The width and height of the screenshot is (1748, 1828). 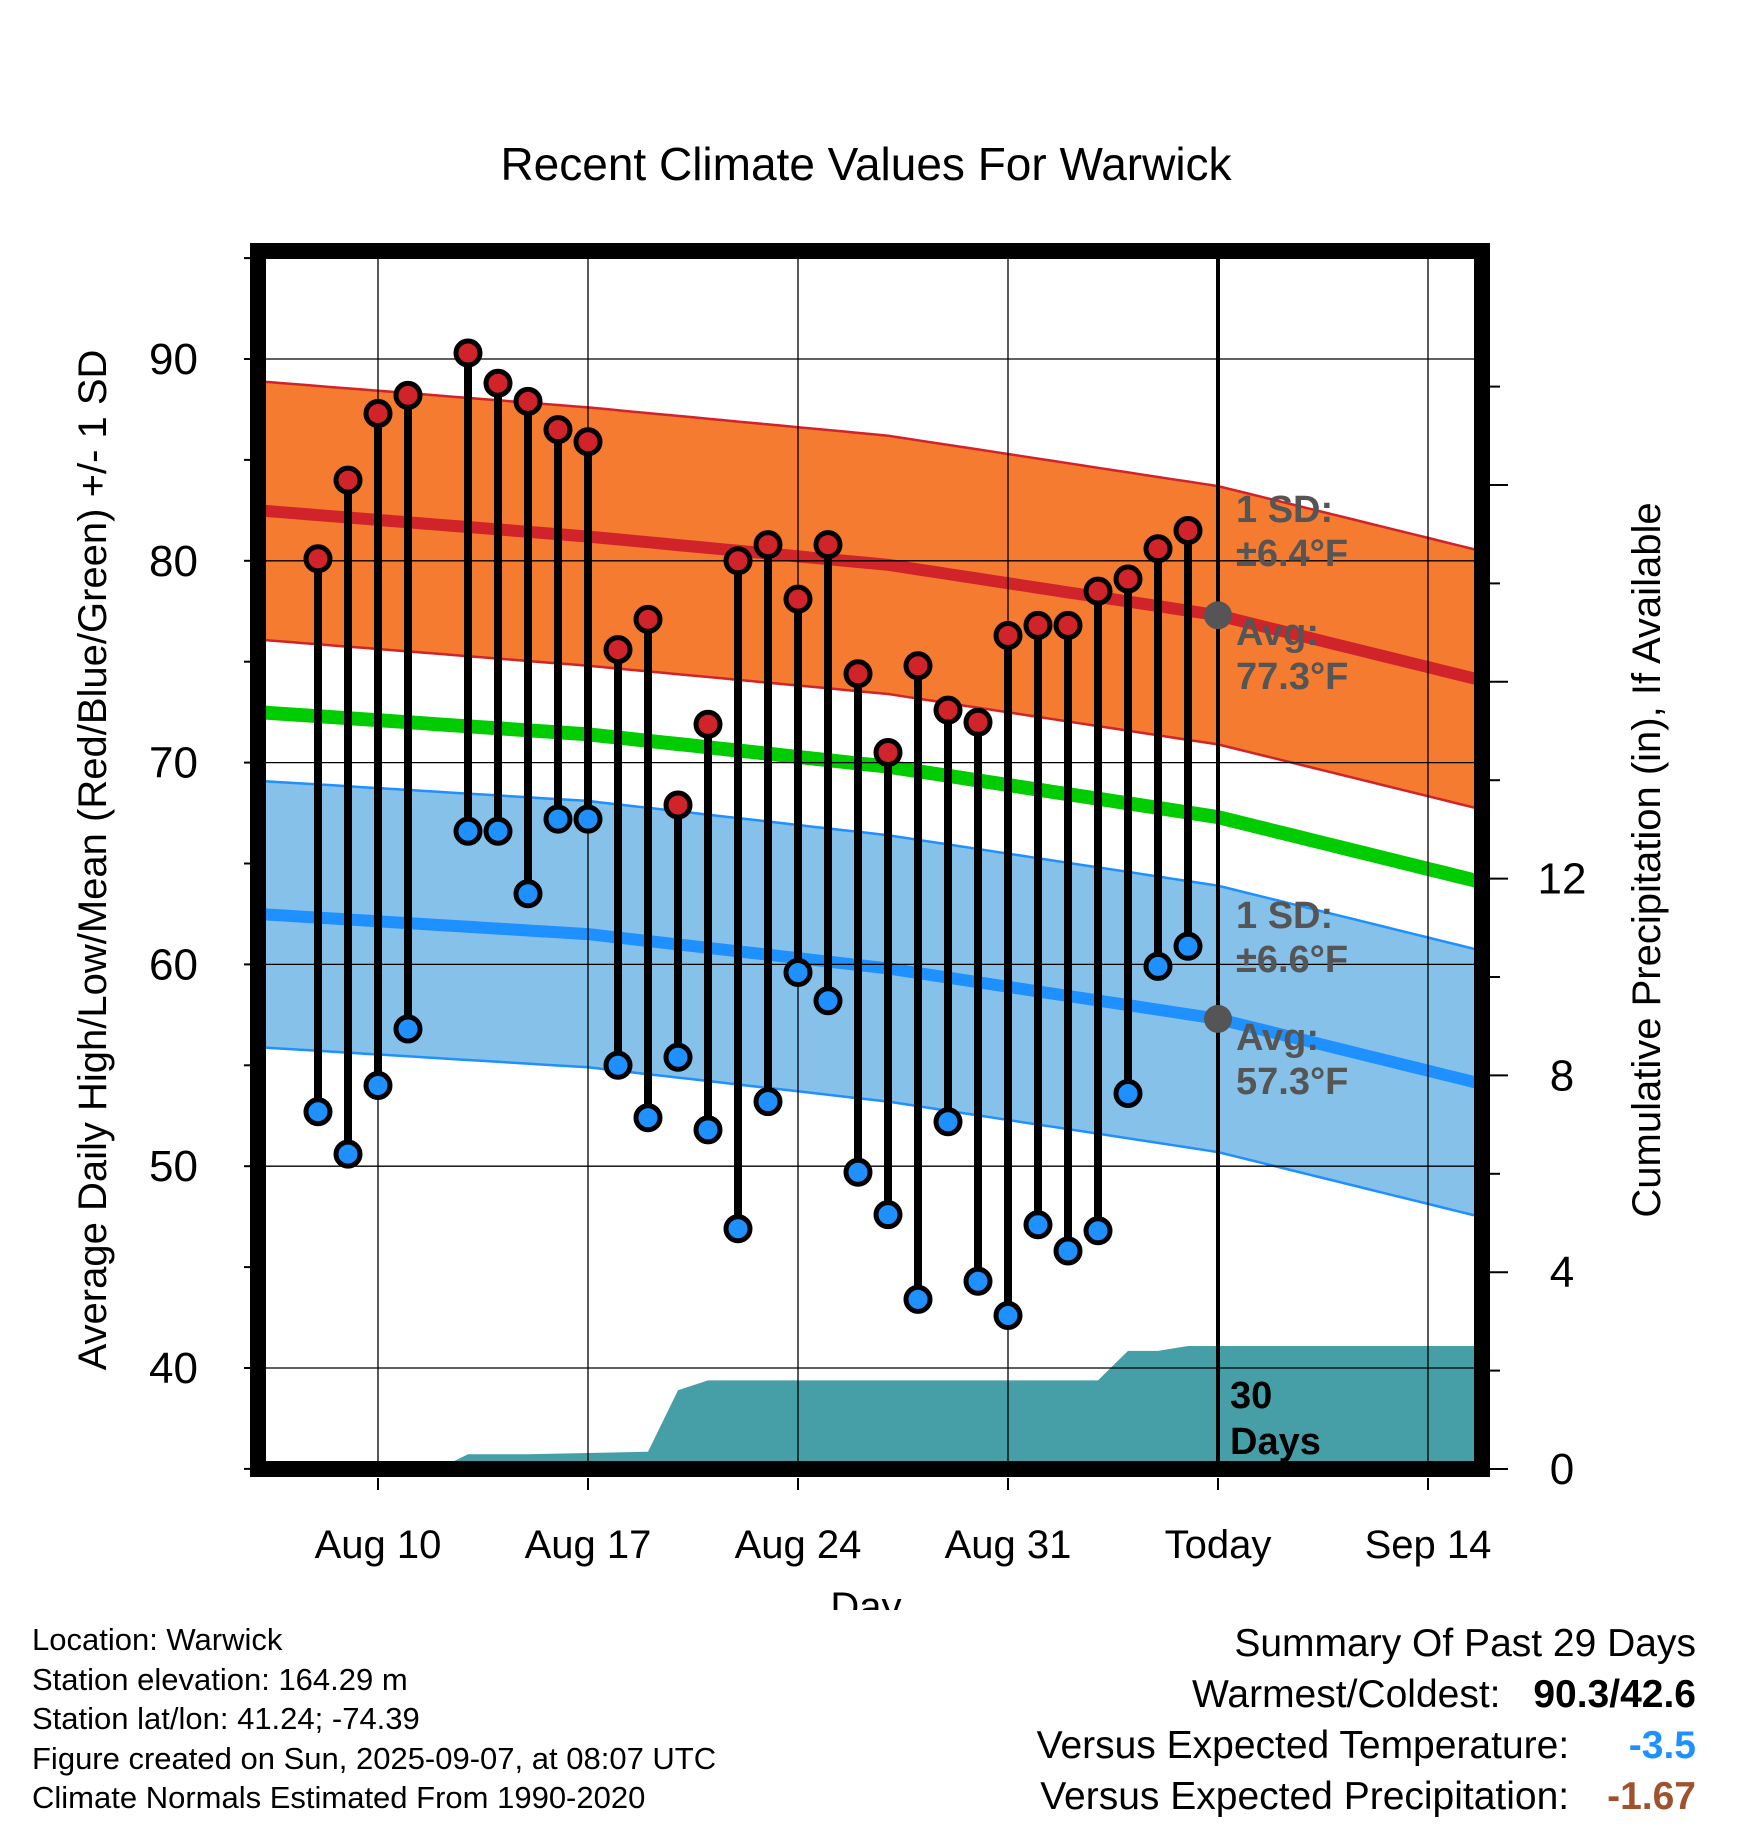 What do you see at coordinates (873, 466) in the screenshot?
I see `high-upper-edge` at bounding box center [873, 466].